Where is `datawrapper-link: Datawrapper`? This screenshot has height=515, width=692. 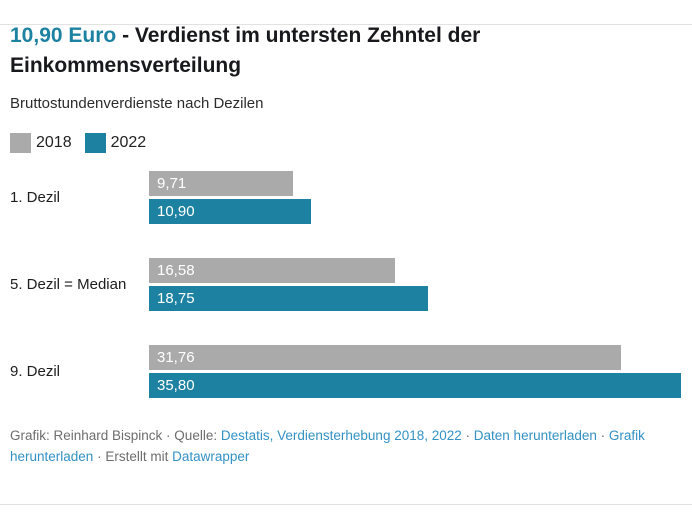
datawrapper-link: Datawrapper is located at coordinates (211, 456).